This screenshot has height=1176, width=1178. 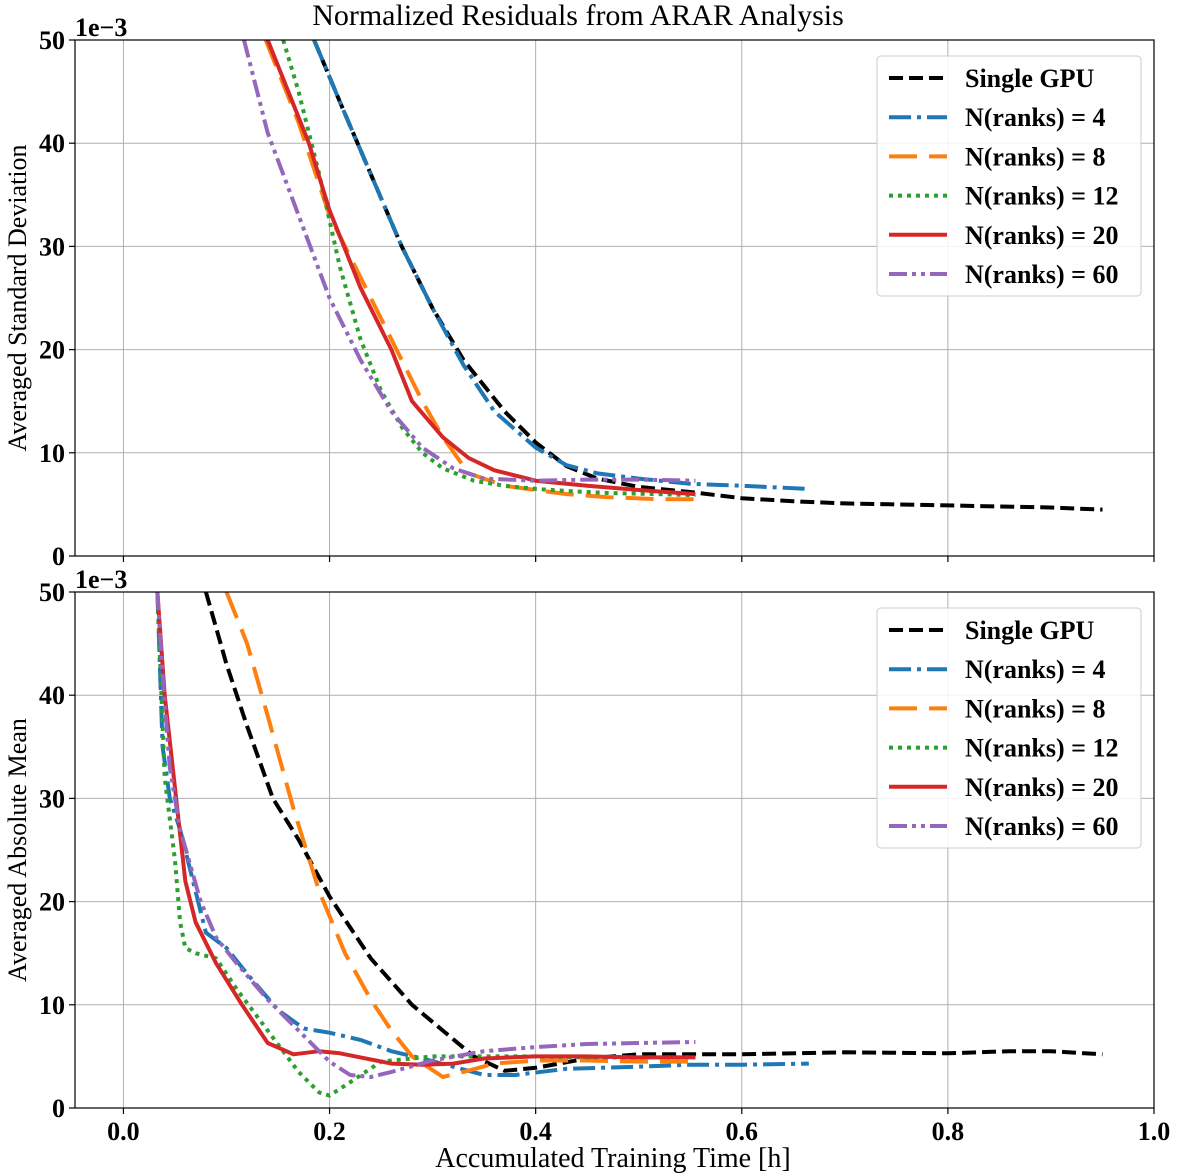 What do you see at coordinates (123, 1131) in the screenshot?
I see `x-tick-label: 0.0` at bounding box center [123, 1131].